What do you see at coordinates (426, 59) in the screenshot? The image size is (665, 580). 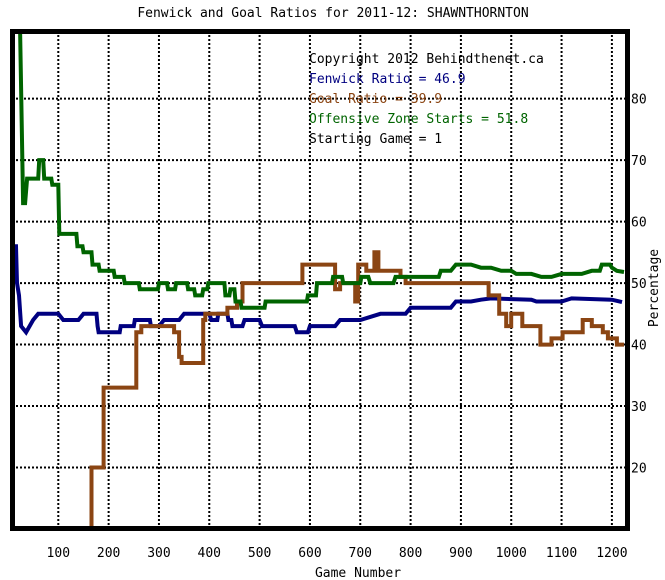 I see `legend-copyright: Copyright 2012 Behindthenet.ca` at bounding box center [426, 59].